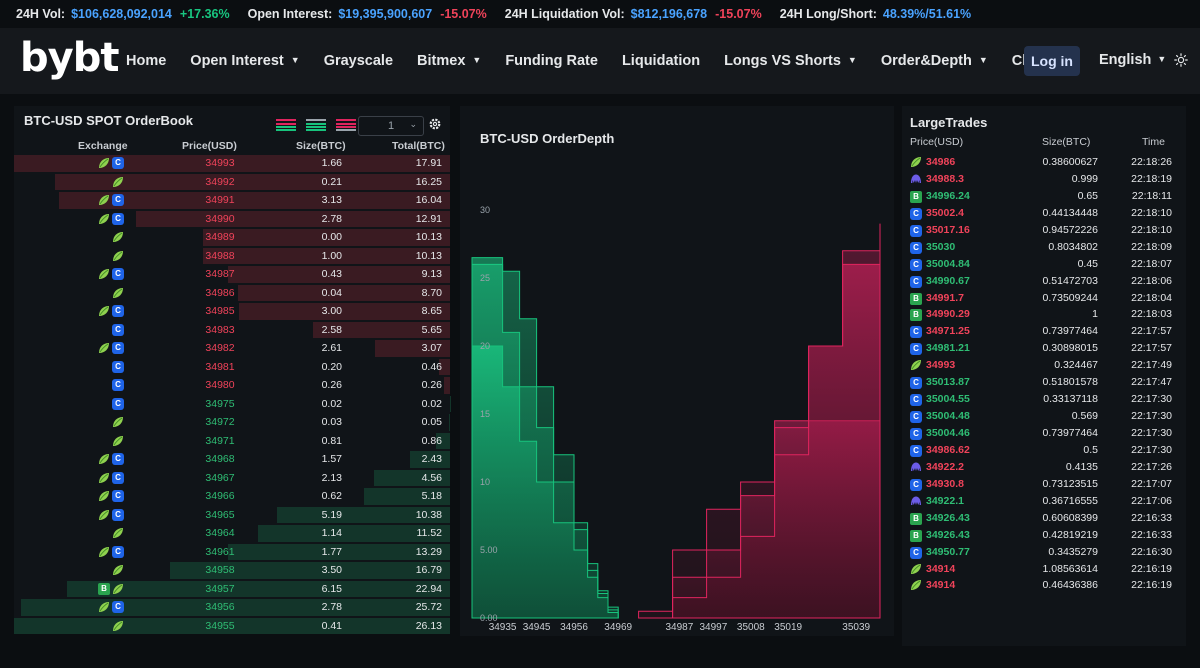 The height and width of the screenshot is (668, 1200). Describe the element at coordinates (1044, 179) in the screenshot. I see `trade-row: 34988.3 0.999 22:18:19` at that location.